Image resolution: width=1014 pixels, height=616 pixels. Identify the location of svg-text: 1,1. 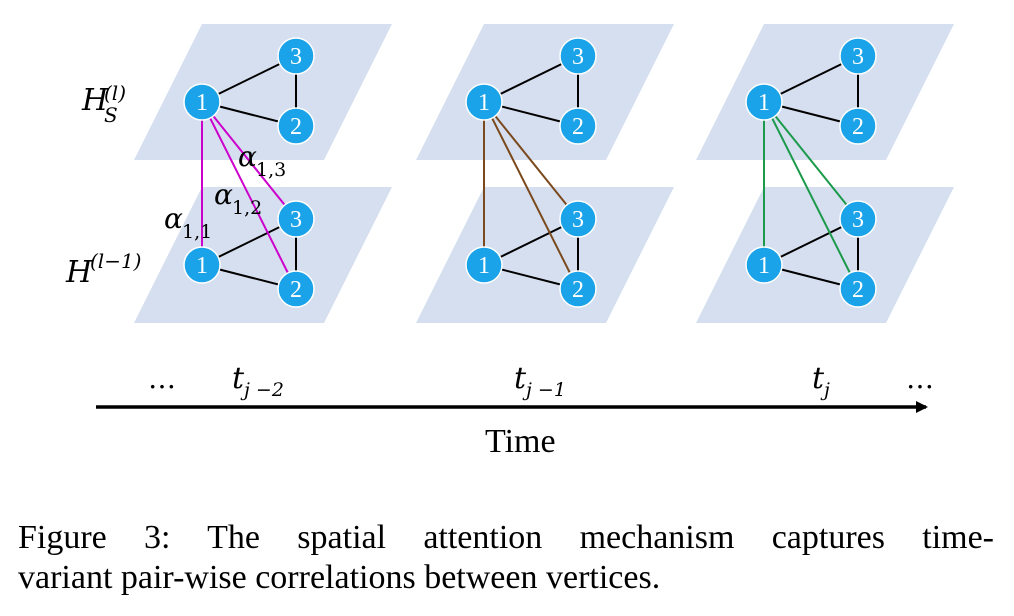
(197, 232).